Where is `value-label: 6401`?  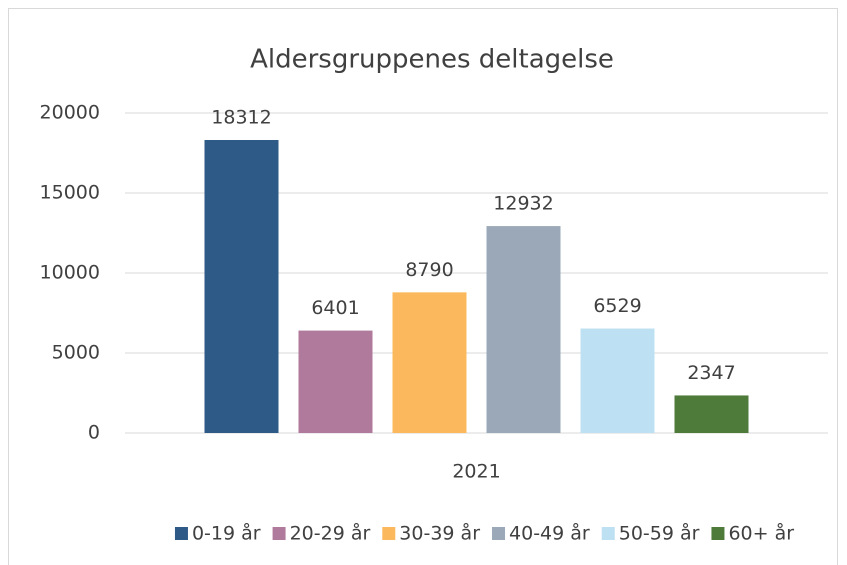 value-label: 6401 is located at coordinates (335, 308).